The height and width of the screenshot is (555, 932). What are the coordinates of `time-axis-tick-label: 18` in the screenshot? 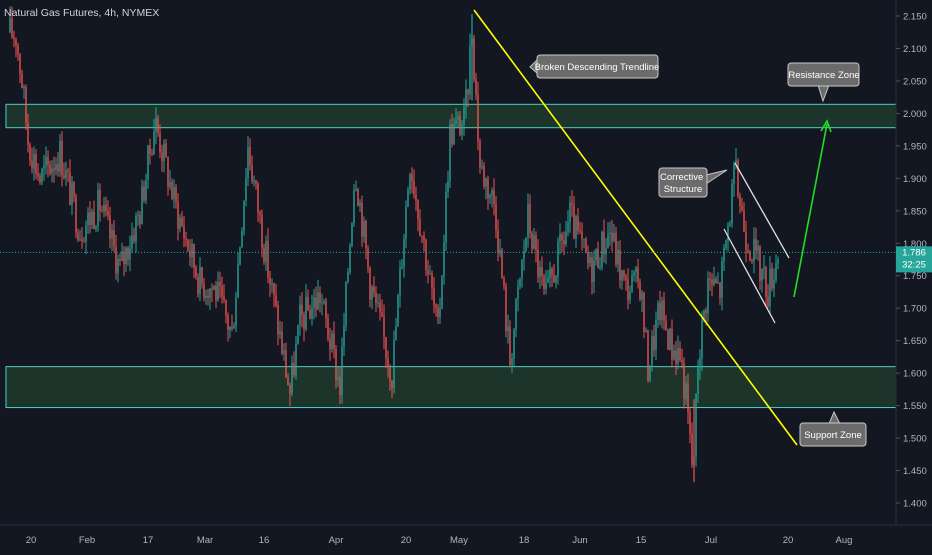 It's located at (524, 540).